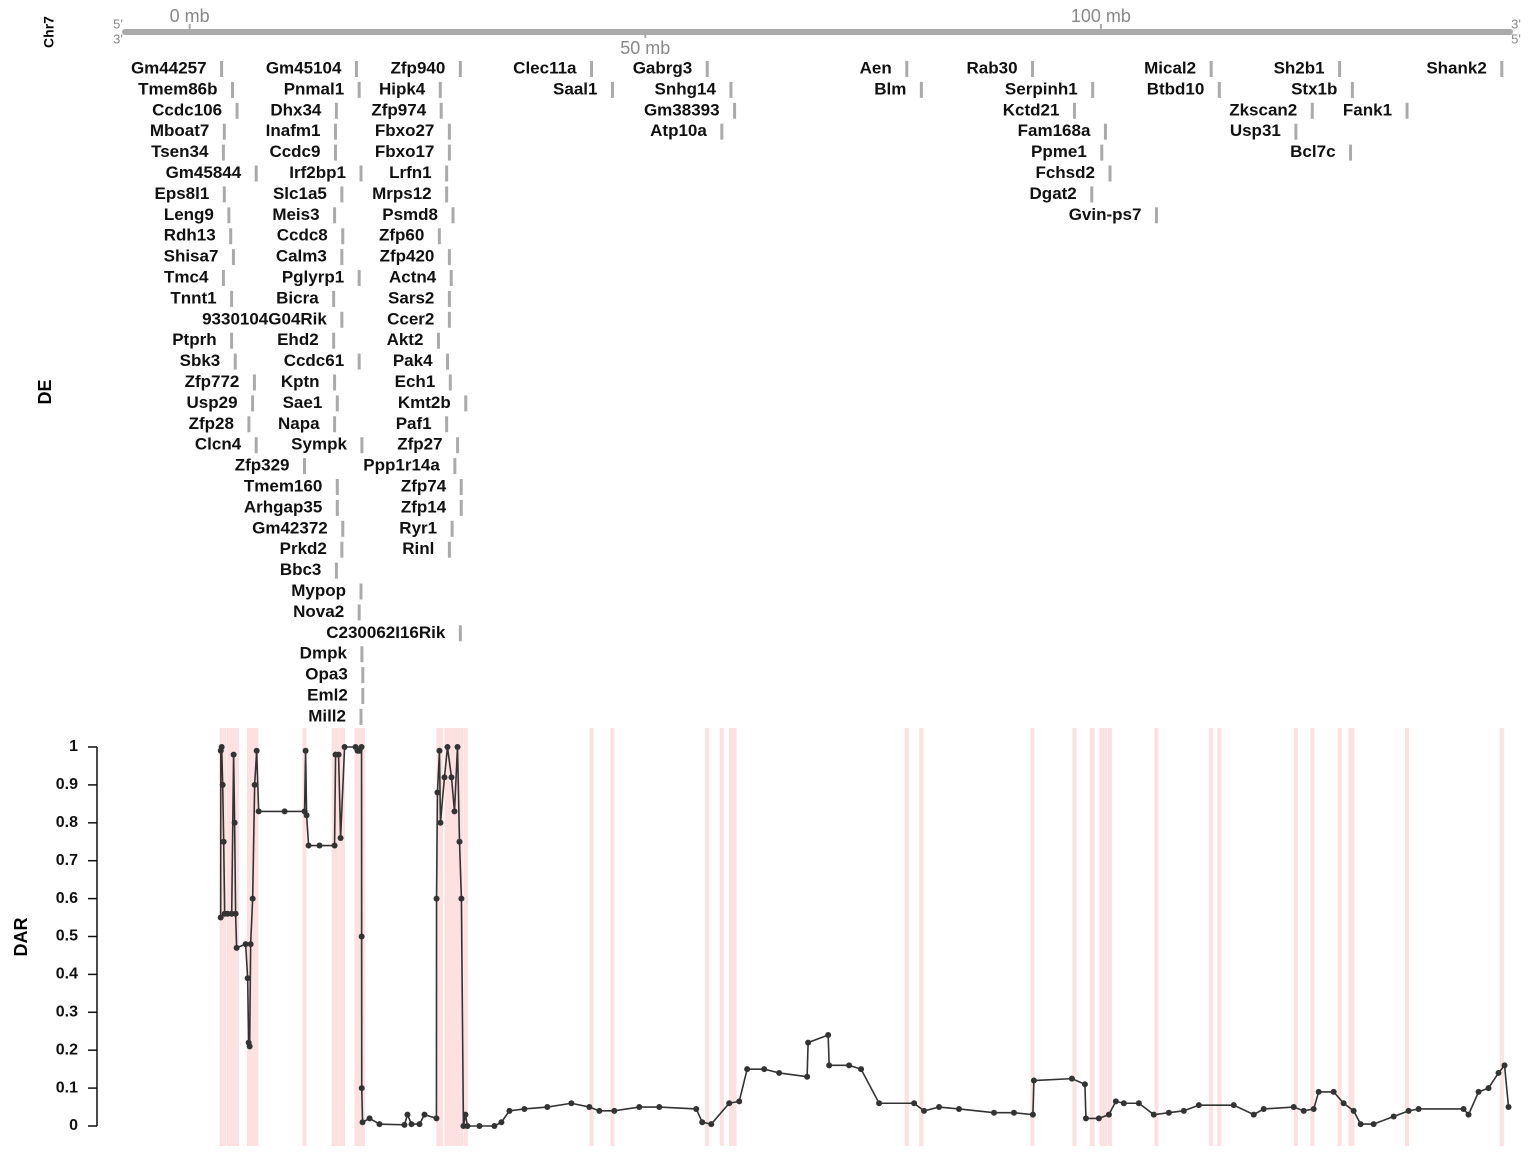 The image size is (1536, 1152). Describe the element at coordinates (180, 151) in the screenshot. I see `gene-label: Tsen34` at that location.